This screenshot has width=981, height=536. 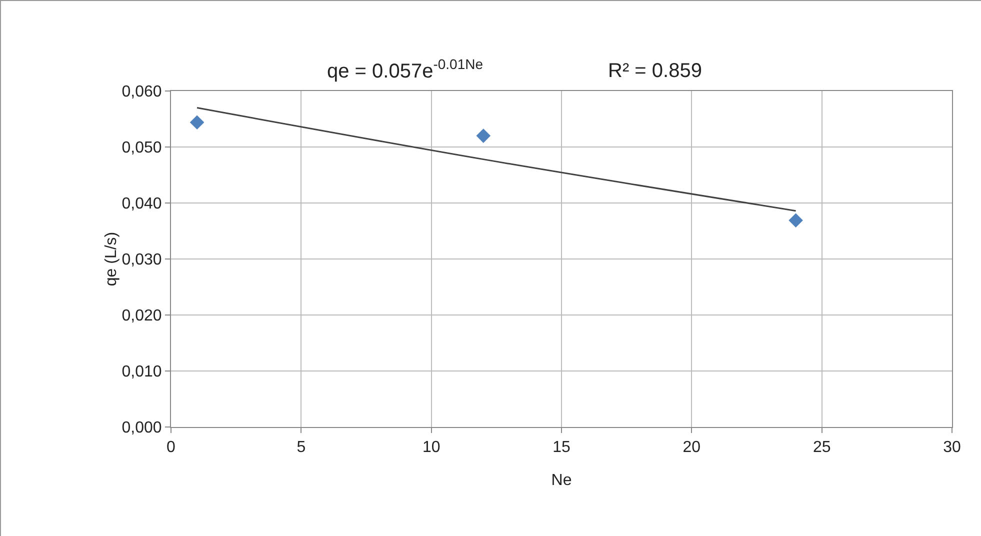 What do you see at coordinates (142, 316) in the screenshot?
I see `y-tick-label: 0,020` at bounding box center [142, 316].